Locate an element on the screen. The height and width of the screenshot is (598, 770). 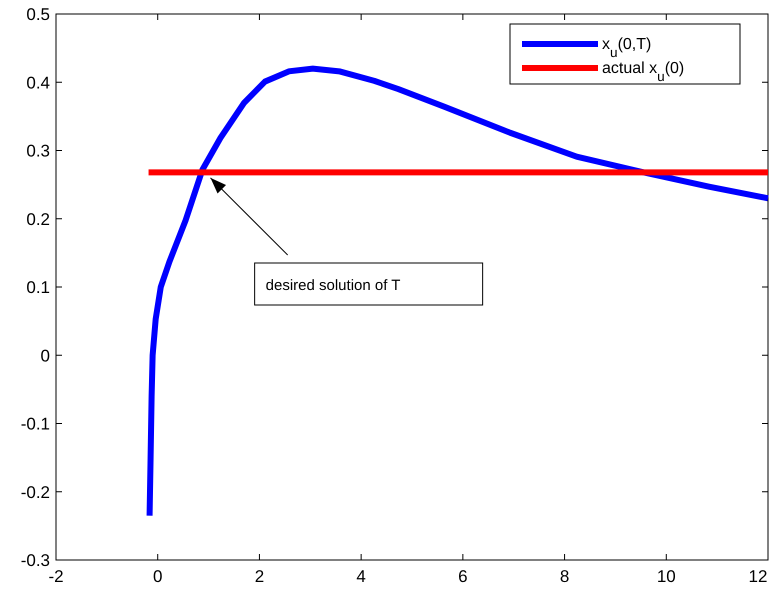
x-tick-label: 8 is located at coordinates (565, 576).